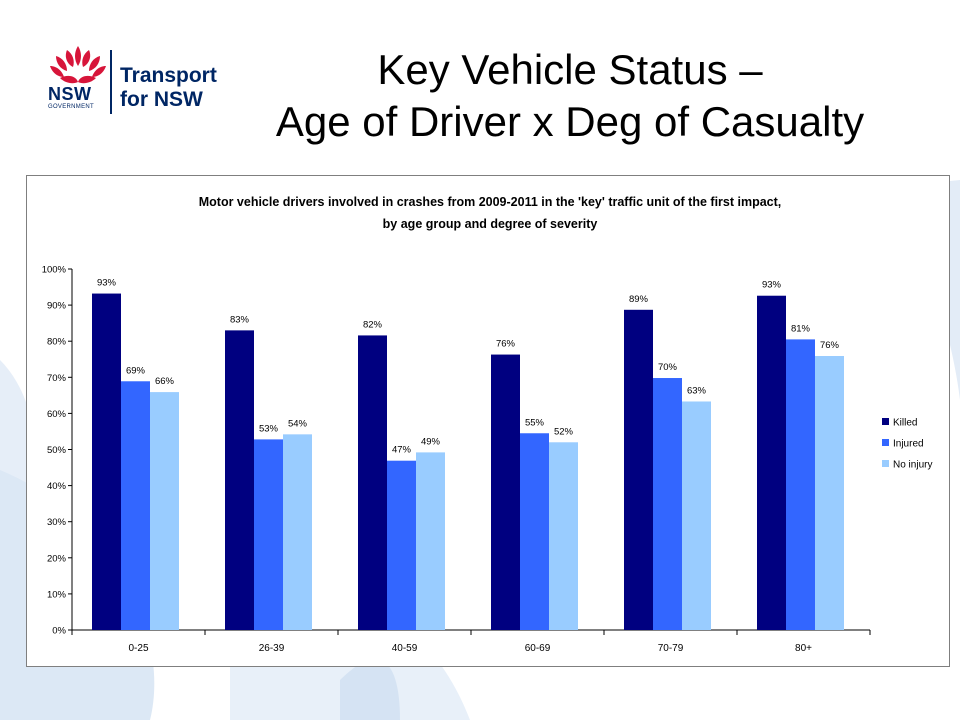 Image resolution: width=960 pixels, height=720 pixels. I want to click on y-tick-label: 60%, so click(57, 414).